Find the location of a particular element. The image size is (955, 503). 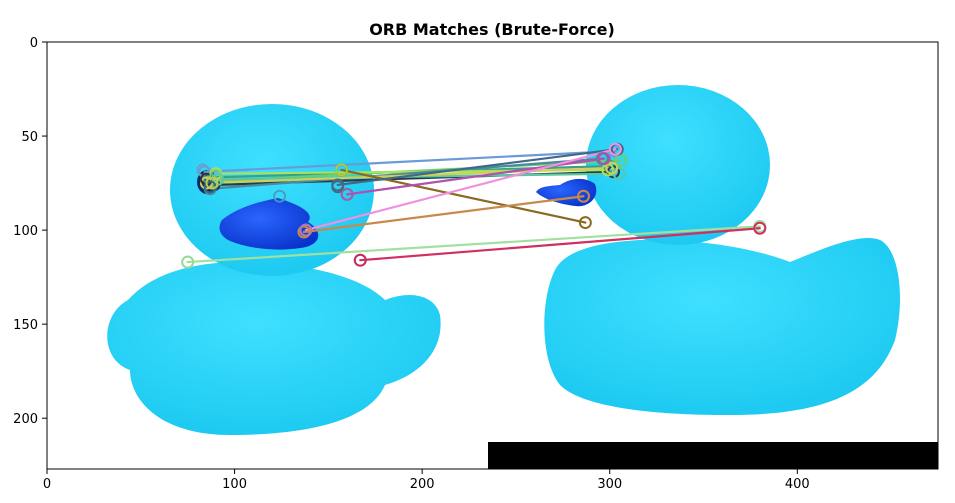

x-axis-ticks: 0 100 200 300 400 is located at coordinates (426, 480).